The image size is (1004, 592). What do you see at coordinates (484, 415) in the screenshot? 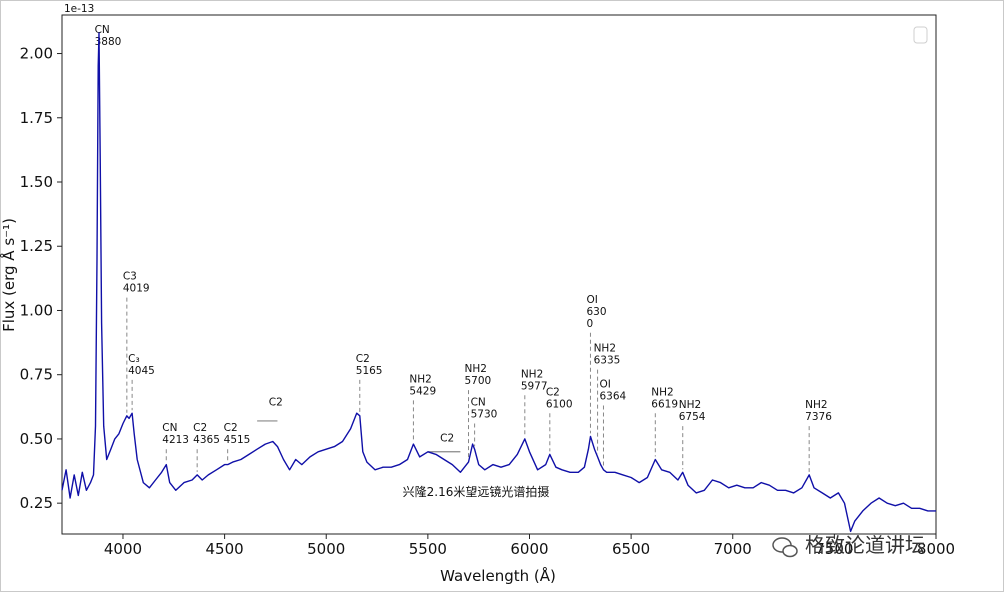
I see `annotation-text: 5730` at bounding box center [484, 415].